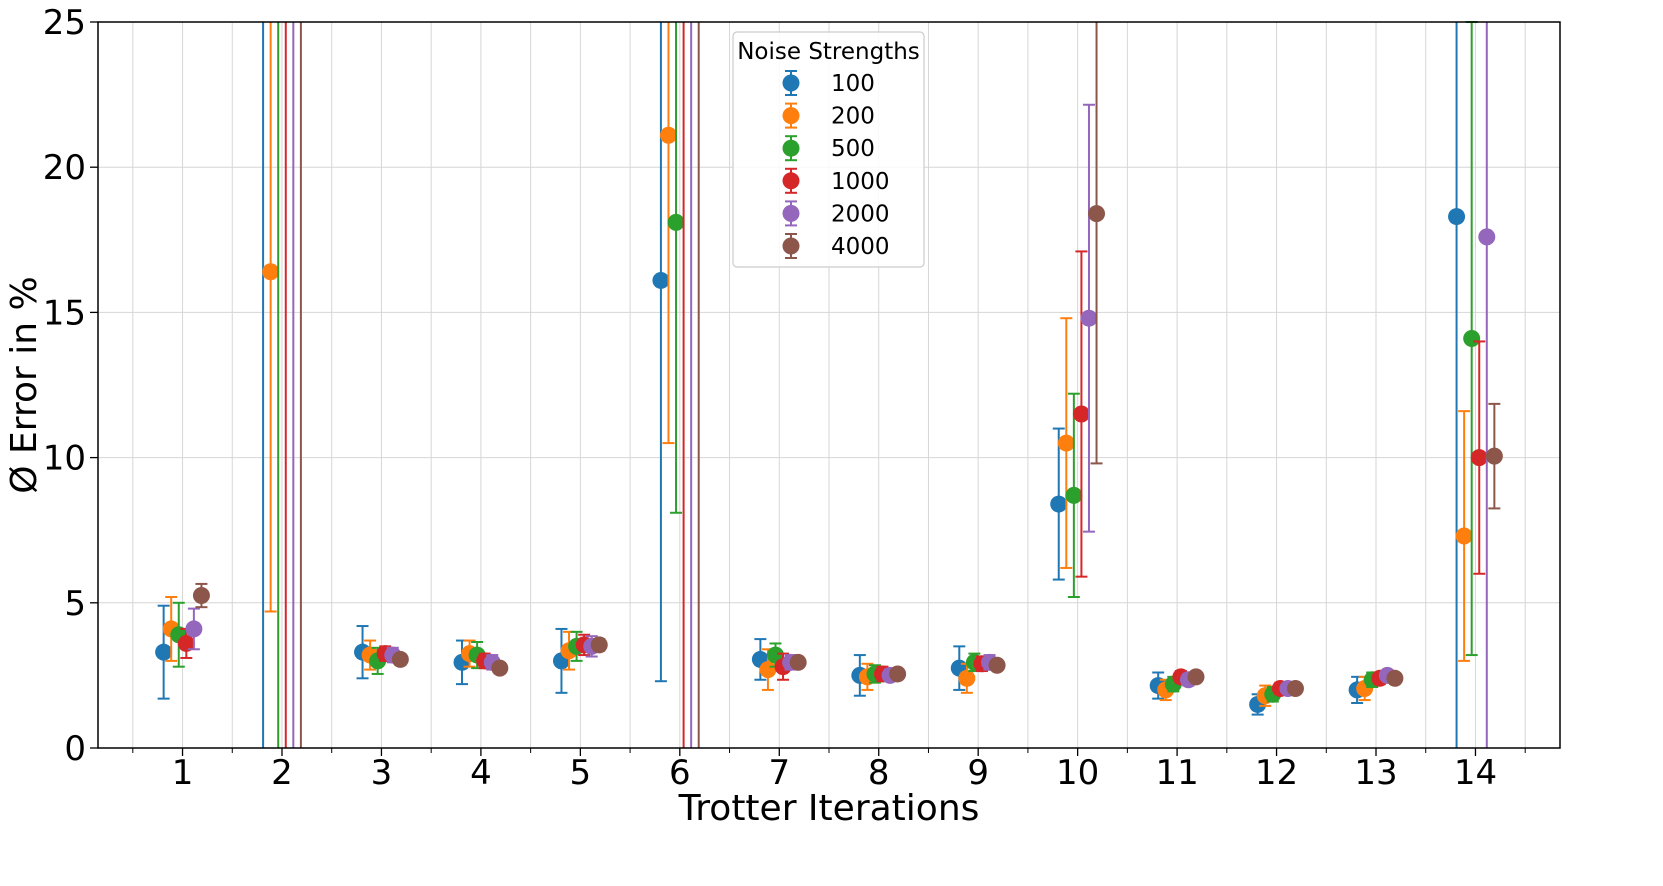  I want to click on x-tick-label: 4, so click(481, 773).